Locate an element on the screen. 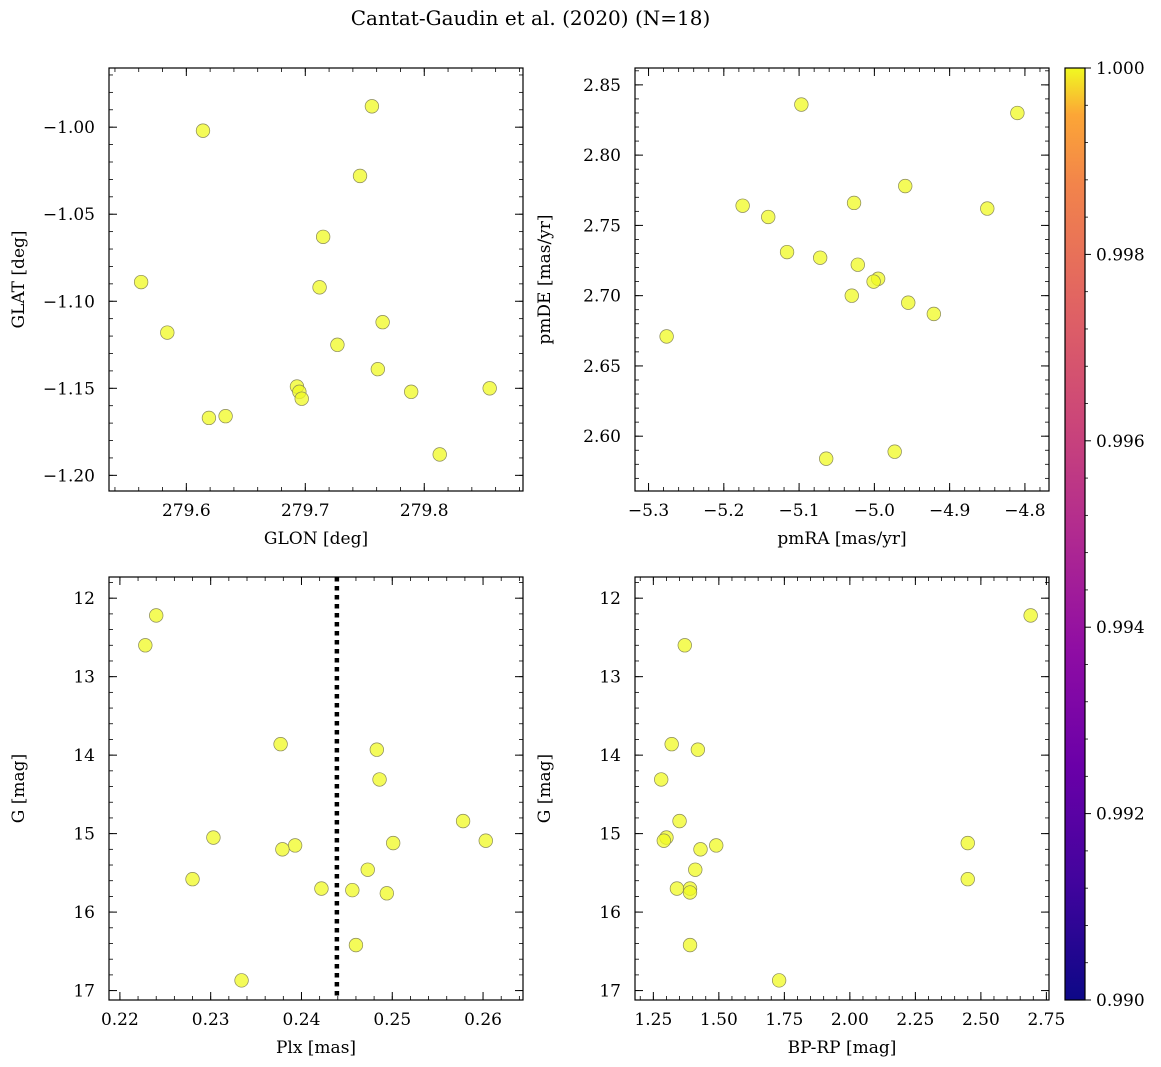 Image resolution: width=1161 pixels, height=1067 pixels. colorbar-tick-label: 0.996 is located at coordinates (1120, 442).